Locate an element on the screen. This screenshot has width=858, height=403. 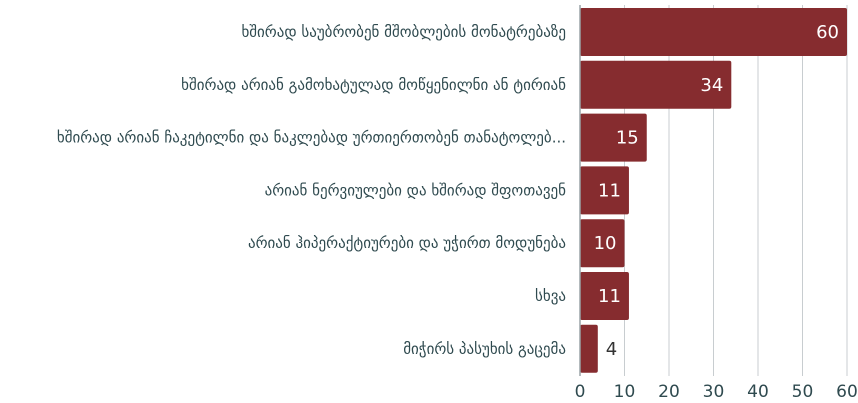
data-label: 15 is located at coordinates (627, 138).